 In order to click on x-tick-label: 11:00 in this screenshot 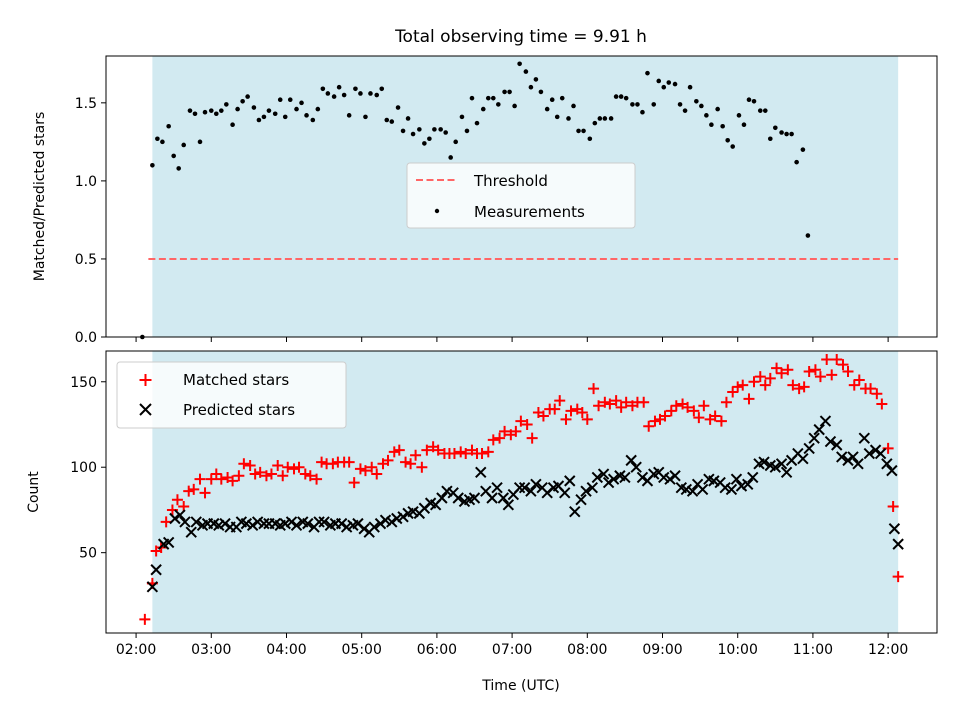, I will do `click(813, 650)`.